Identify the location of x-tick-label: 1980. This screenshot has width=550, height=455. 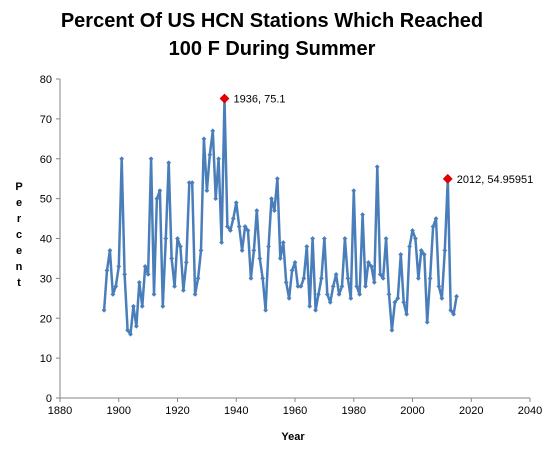
(354, 411).